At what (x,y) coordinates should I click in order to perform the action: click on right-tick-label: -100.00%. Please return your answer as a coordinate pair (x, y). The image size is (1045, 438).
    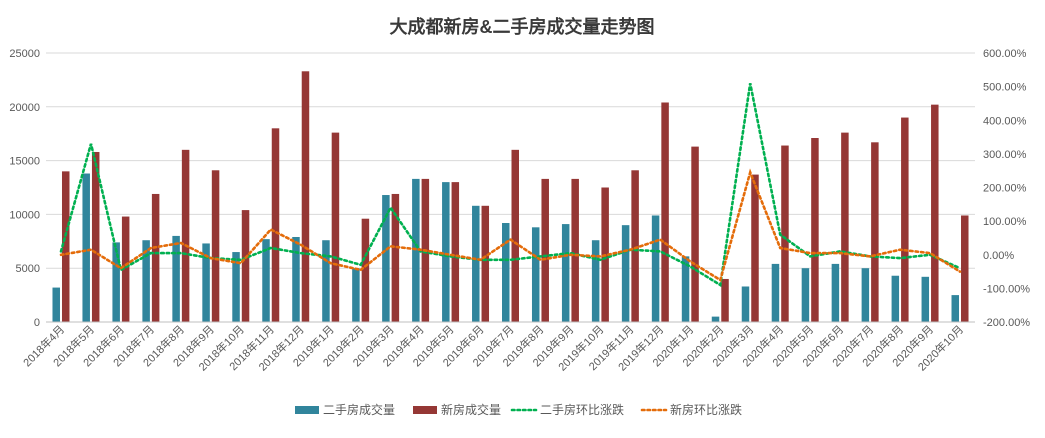
    Looking at the image, I should click on (1006, 289).